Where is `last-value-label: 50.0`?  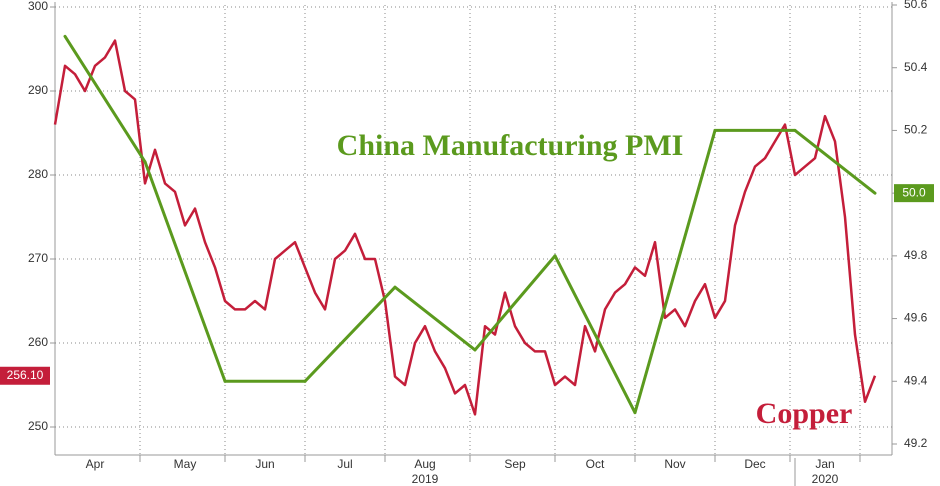
last-value-label: 50.0 is located at coordinates (914, 192).